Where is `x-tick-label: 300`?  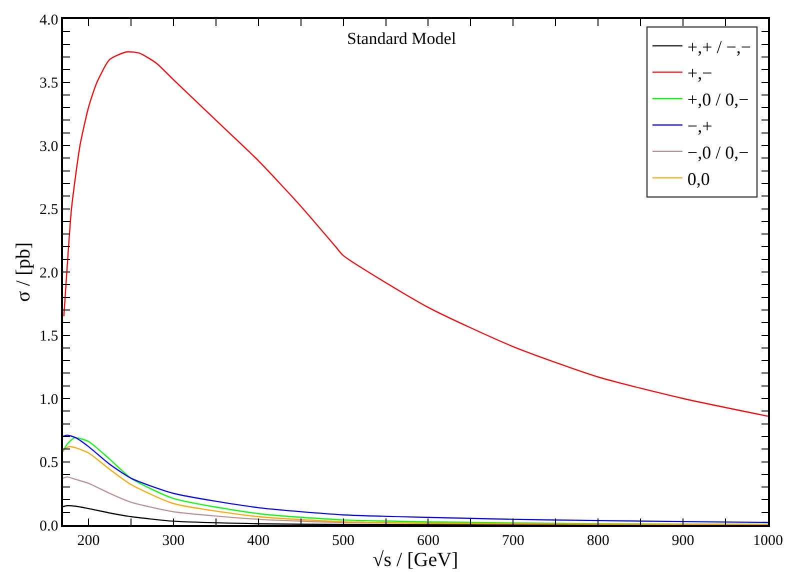 x-tick-label: 300 is located at coordinates (173, 540).